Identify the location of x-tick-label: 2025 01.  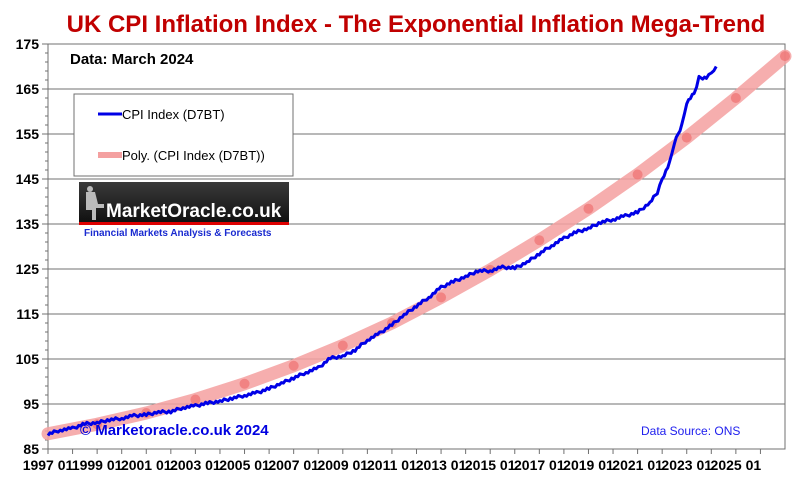
(736, 465).